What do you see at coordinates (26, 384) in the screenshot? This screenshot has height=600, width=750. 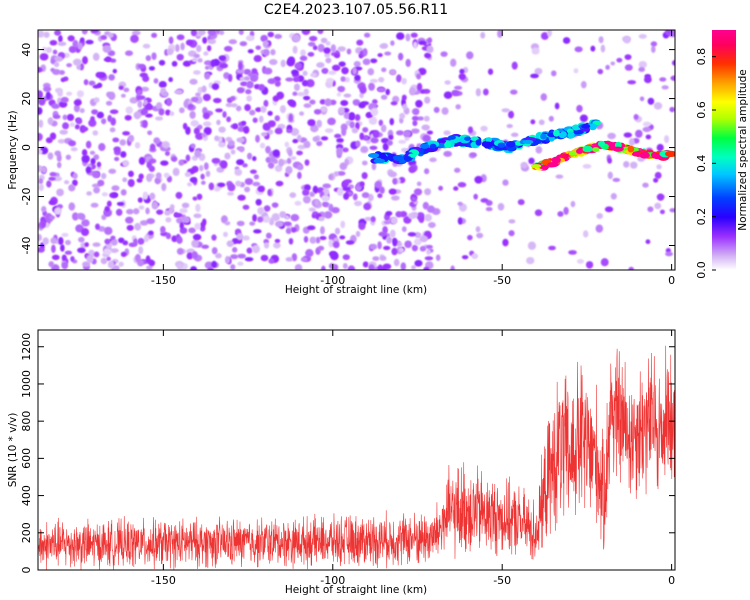 I see `snr-y-tick-label: 1000` at bounding box center [26, 384].